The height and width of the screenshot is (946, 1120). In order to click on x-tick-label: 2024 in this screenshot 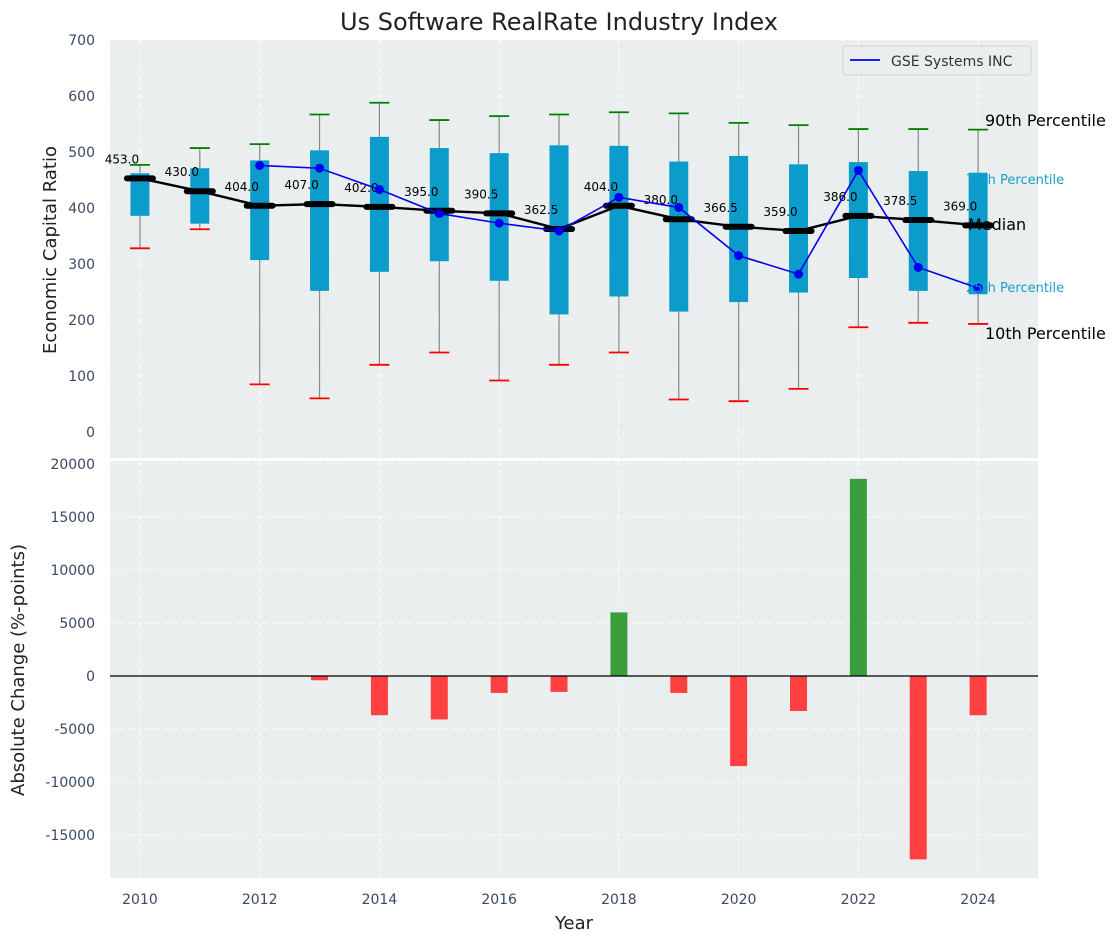, I will do `click(978, 900)`.